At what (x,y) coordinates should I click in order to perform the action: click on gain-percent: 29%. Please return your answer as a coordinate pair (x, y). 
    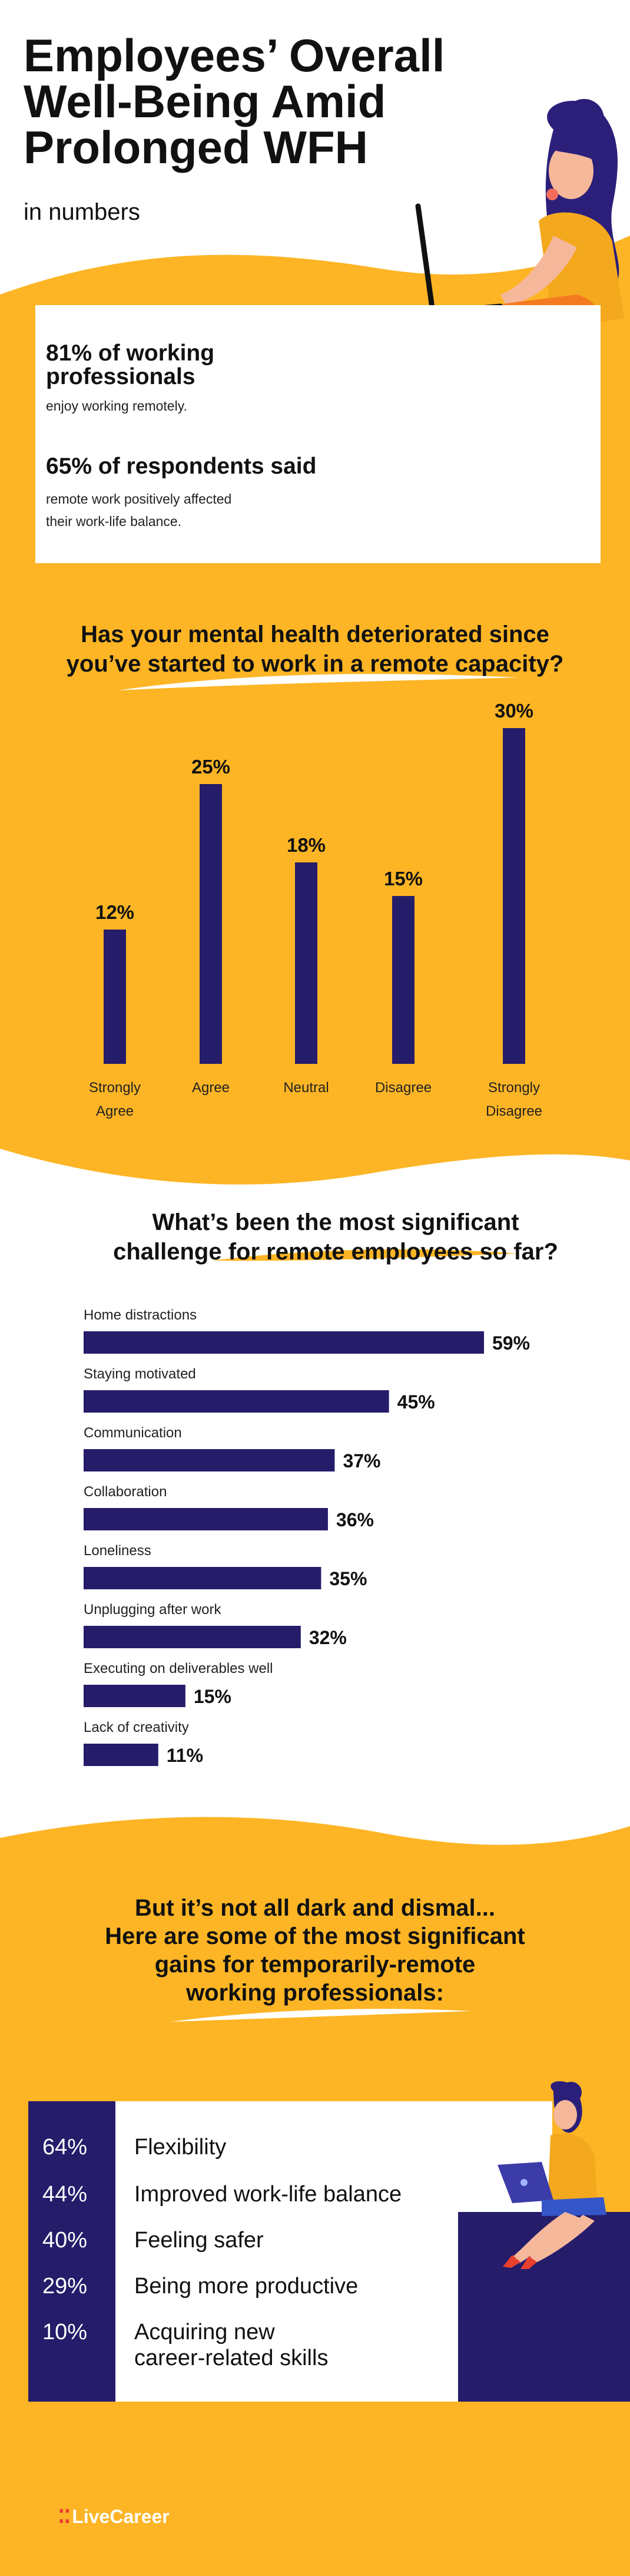
    Looking at the image, I should click on (65, 2286).